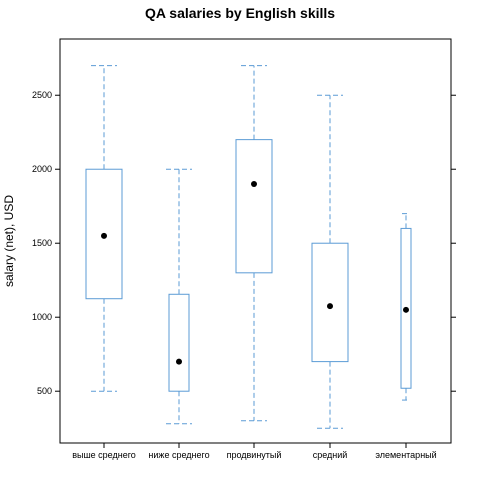  I want to click on y-axis-label: salary (net), USD, so click(9, 241).